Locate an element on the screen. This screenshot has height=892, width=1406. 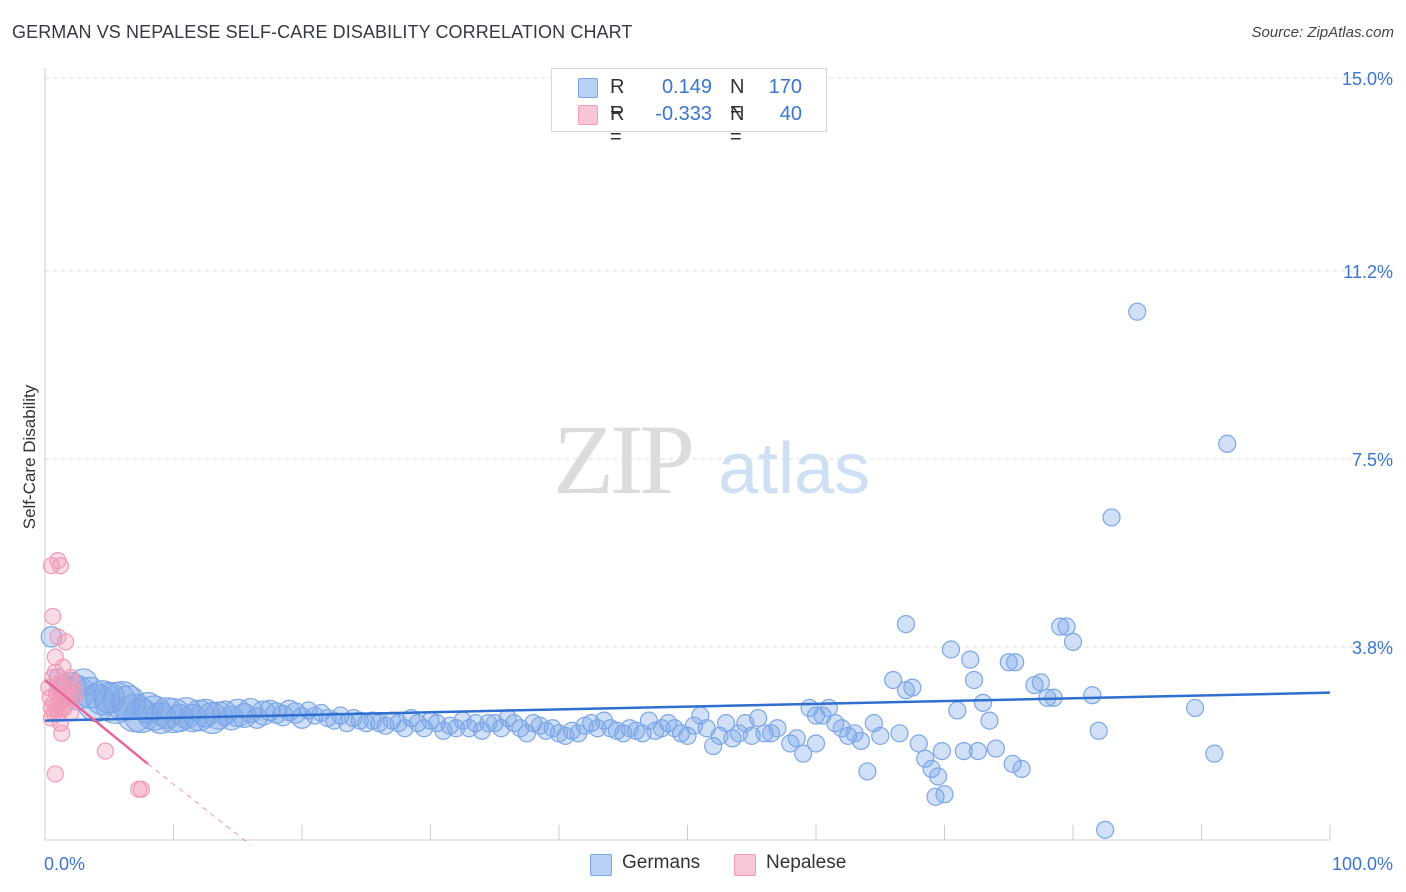
y-tick-label: 3.8% is located at coordinates (1372, 648).